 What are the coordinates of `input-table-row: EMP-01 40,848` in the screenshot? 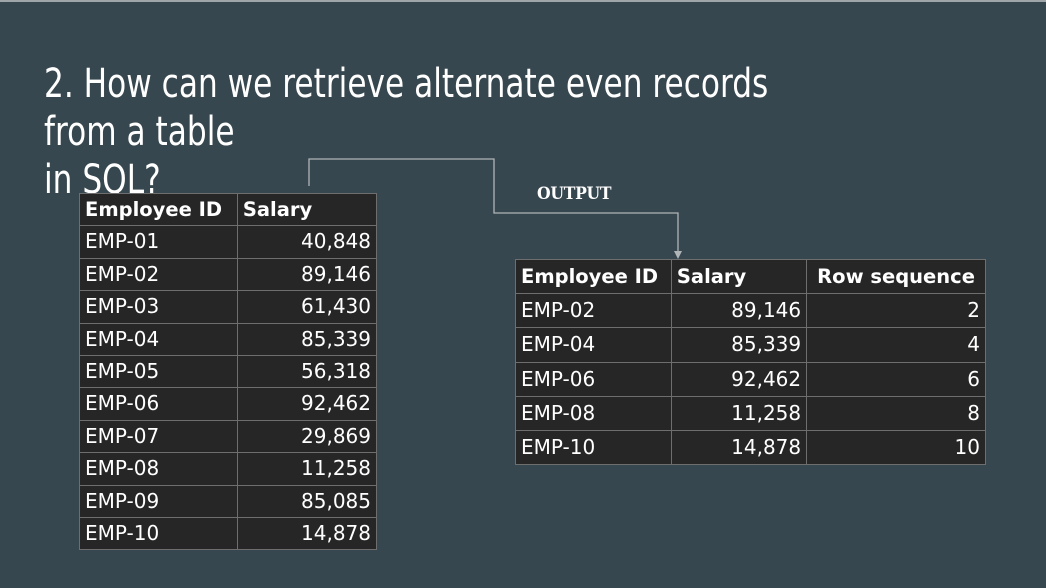 It's located at (228, 242).